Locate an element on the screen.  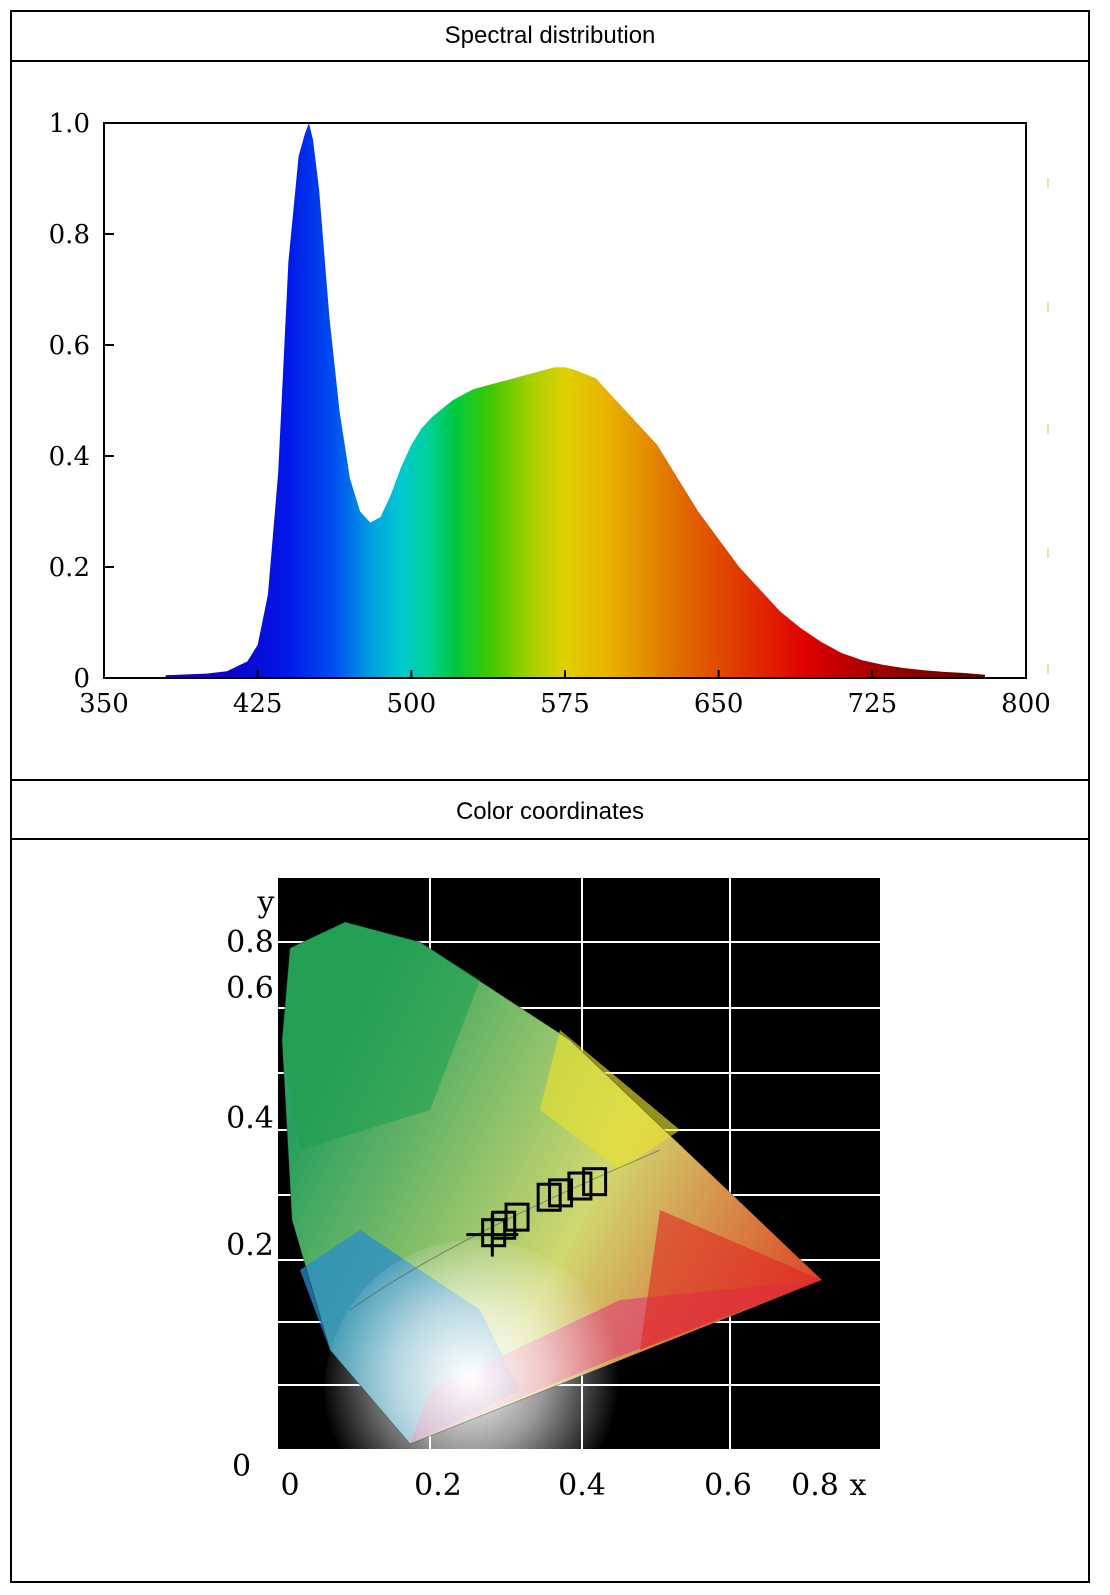
x-tick-label: 0.6 is located at coordinates (728, 1485).